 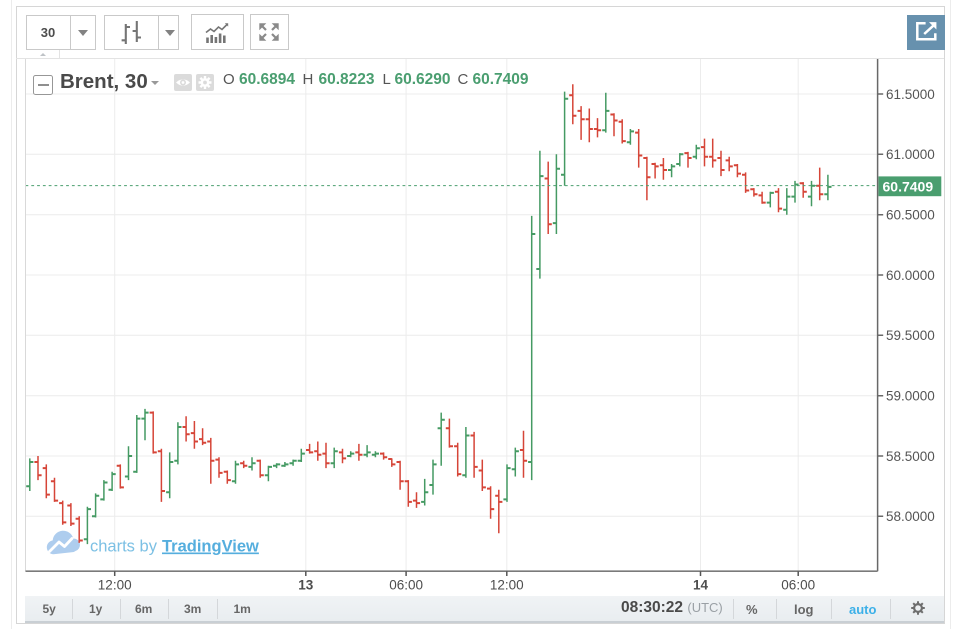 What do you see at coordinates (910, 396) in the screenshot?
I see `svg-text: 59.0000` at bounding box center [910, 396].